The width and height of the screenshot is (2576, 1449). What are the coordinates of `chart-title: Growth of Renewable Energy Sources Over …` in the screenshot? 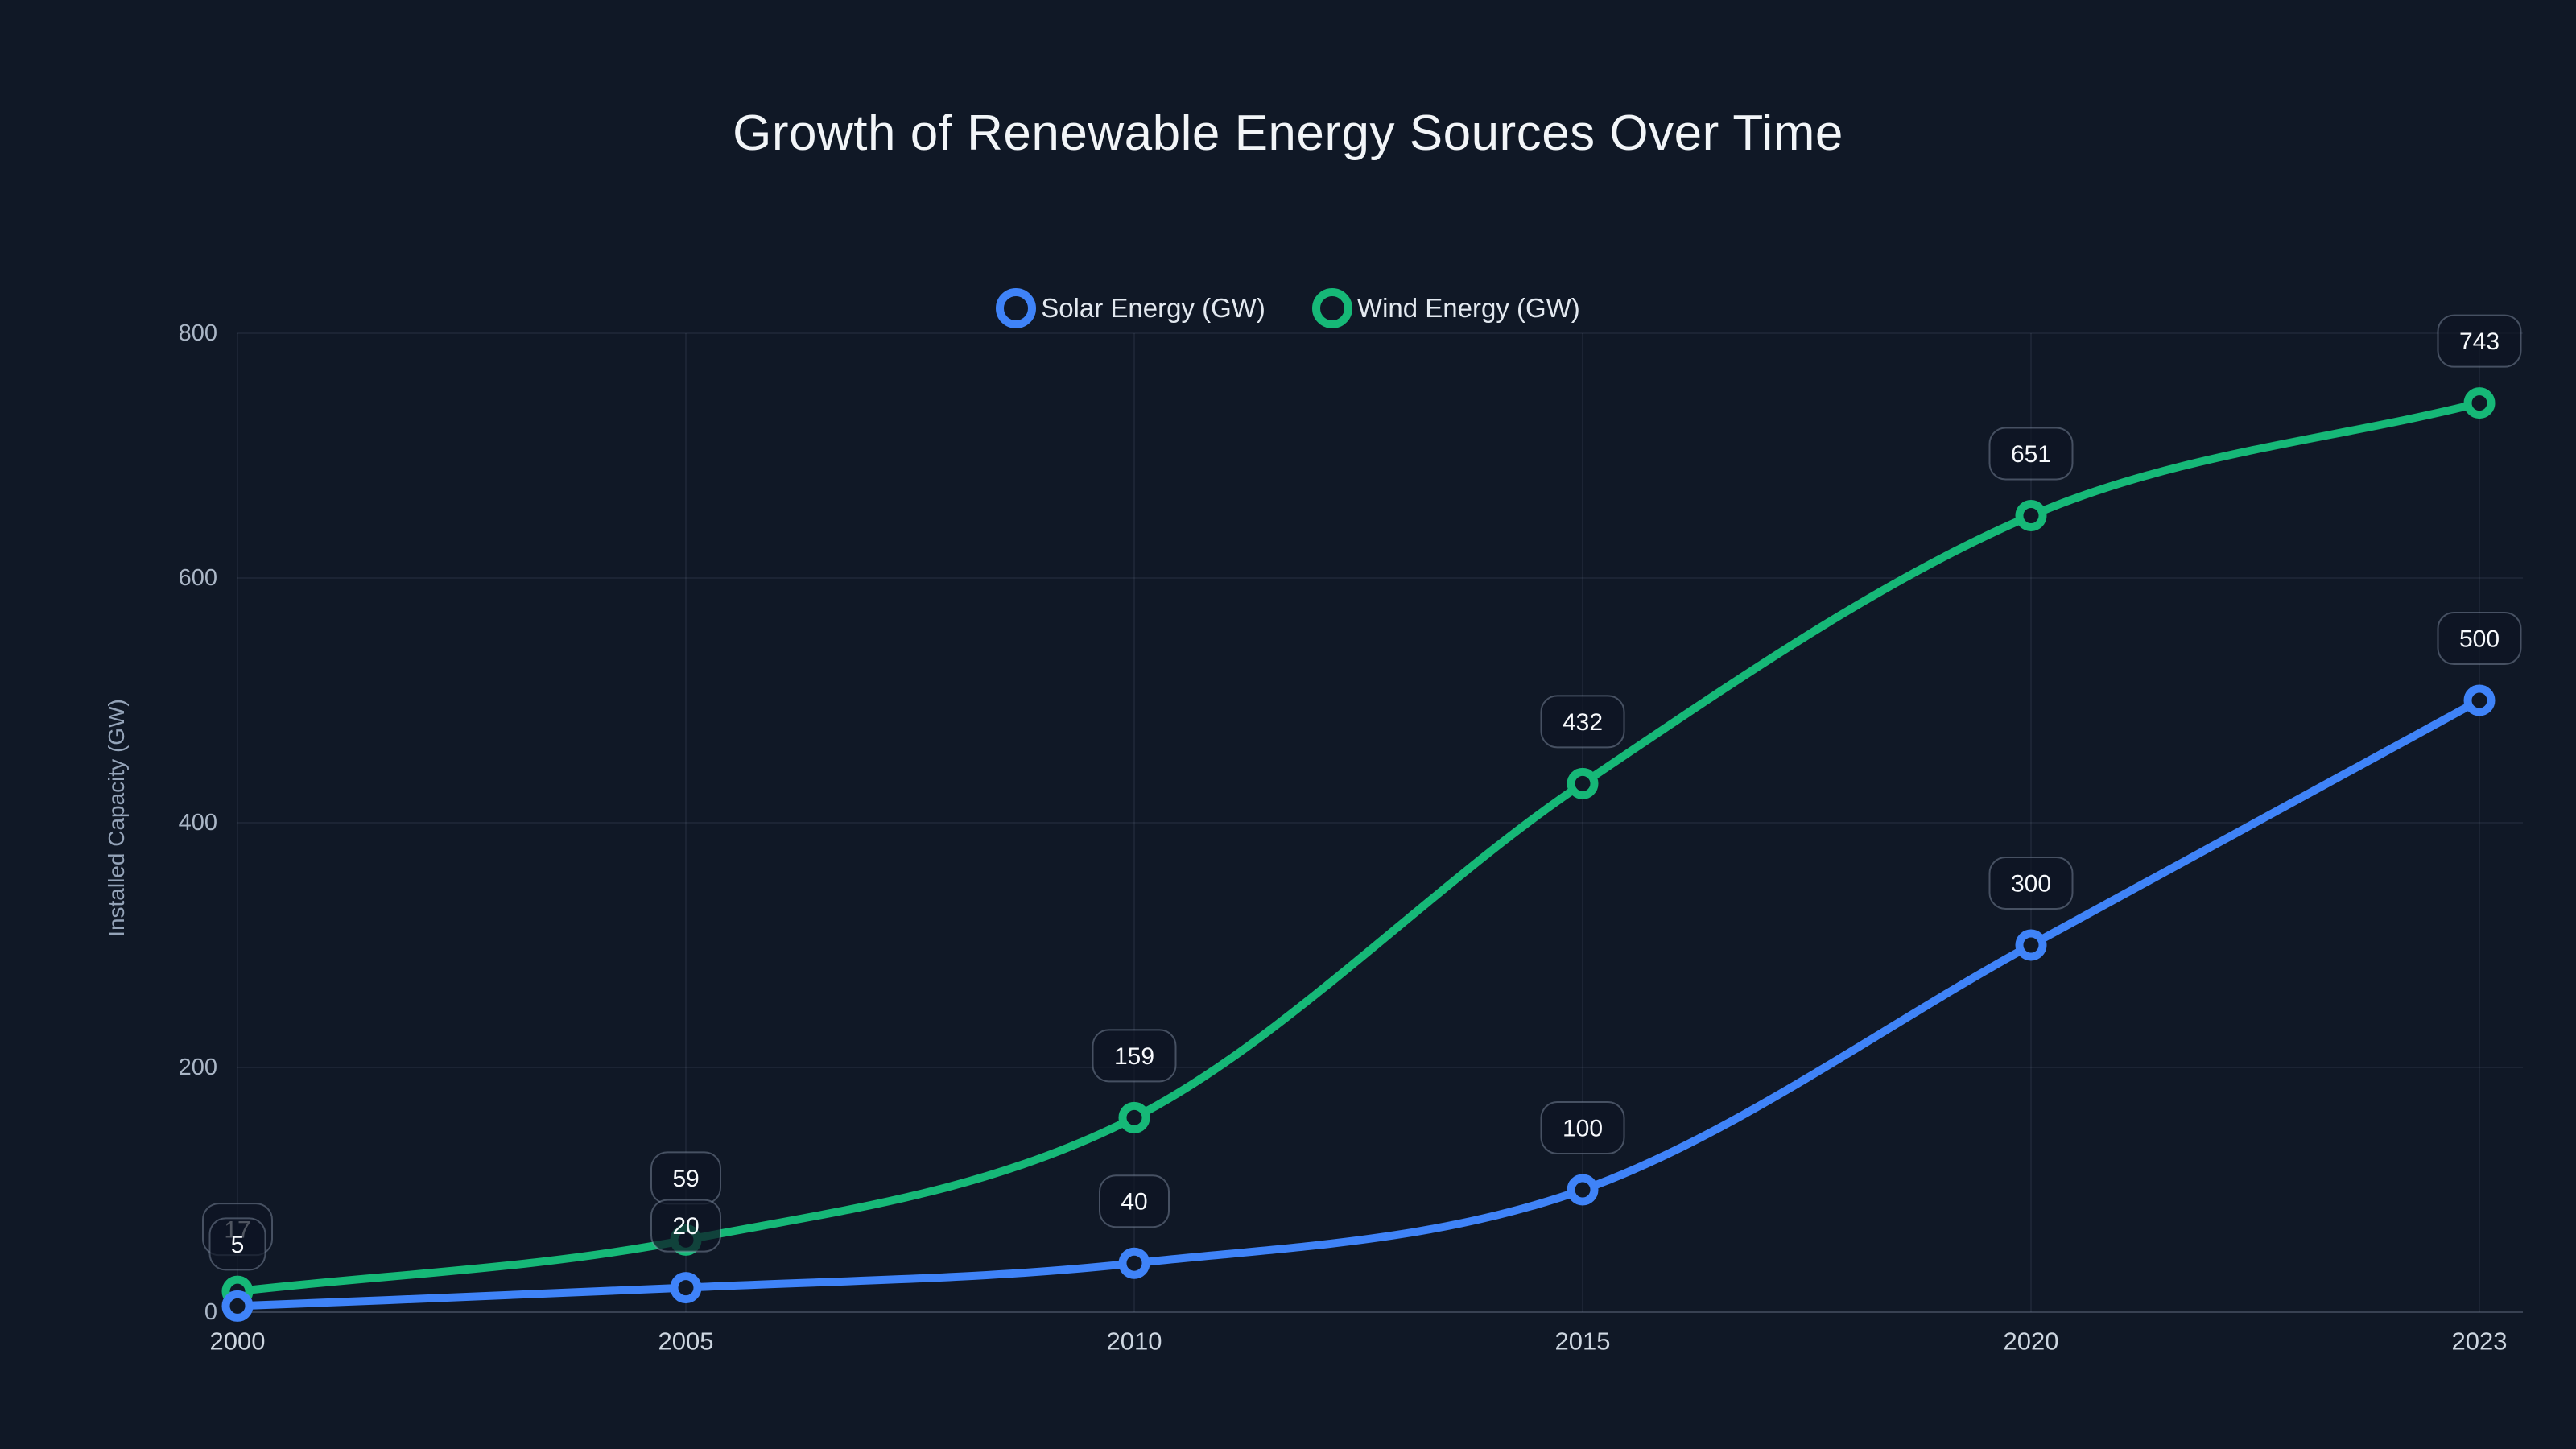 It's located at (1288, 133).